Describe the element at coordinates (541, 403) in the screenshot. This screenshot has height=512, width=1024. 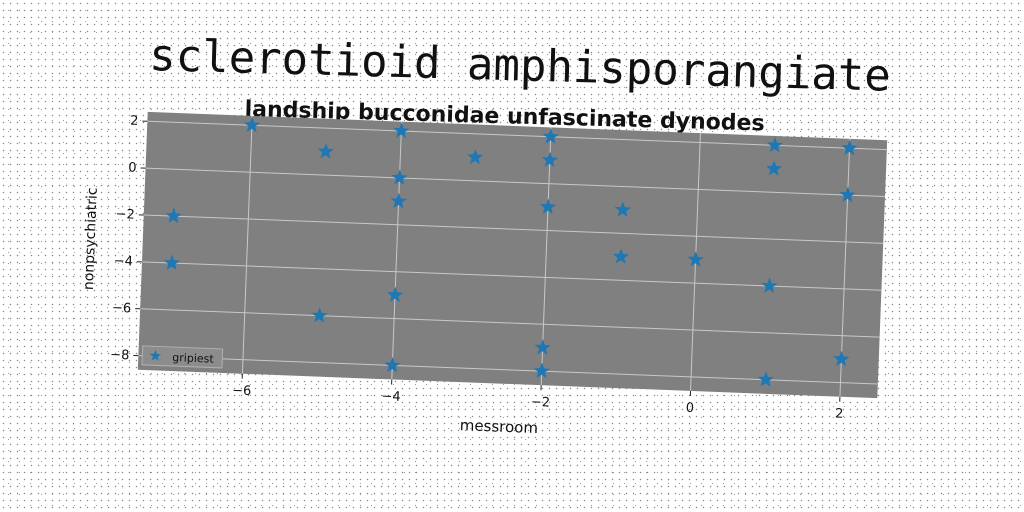
I see `x-tick-label: −2` at that location.